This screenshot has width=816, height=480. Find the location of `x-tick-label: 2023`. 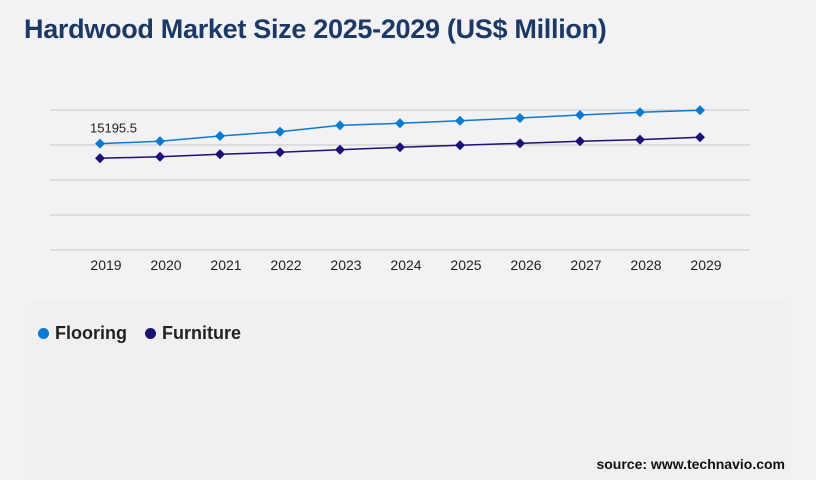

x-tick-label: 2023 is located at coordinates (345, 265).